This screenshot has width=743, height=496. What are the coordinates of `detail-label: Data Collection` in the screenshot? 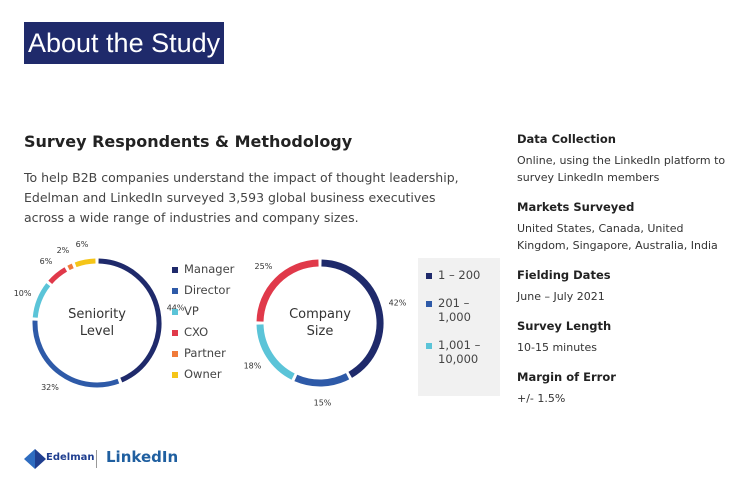 It's located at (566, 139).